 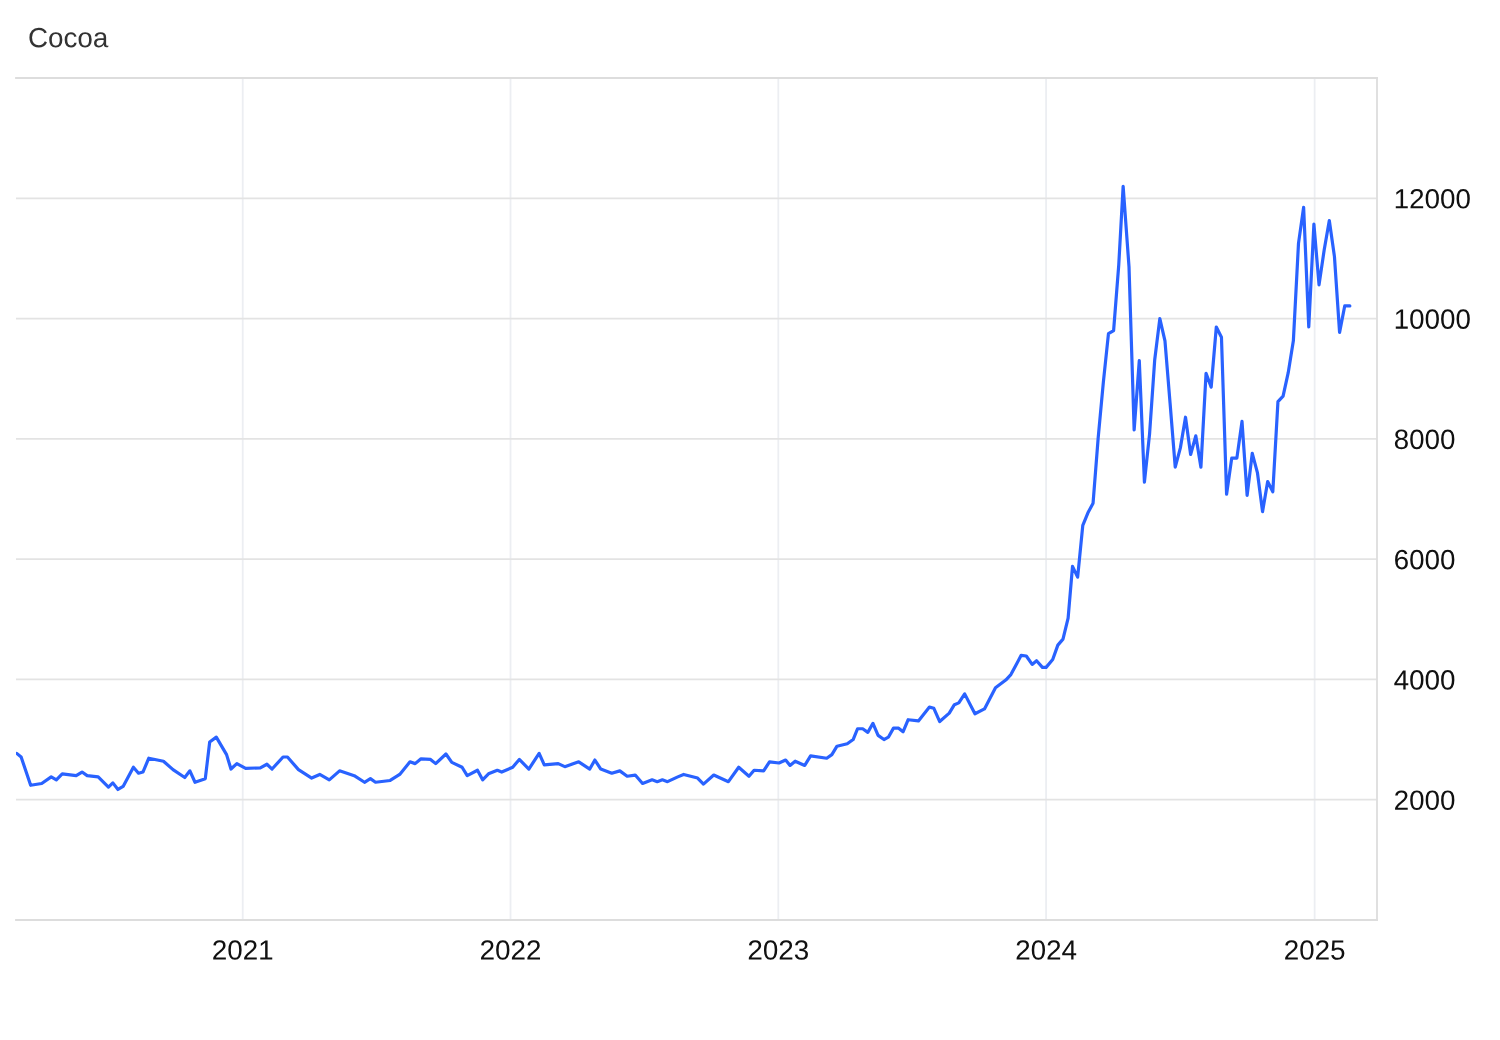 What do you see at coordinates (1424, 439) in the screenshot?
I see `y-tick-label: 8000` at bounding box center [1424, 439].